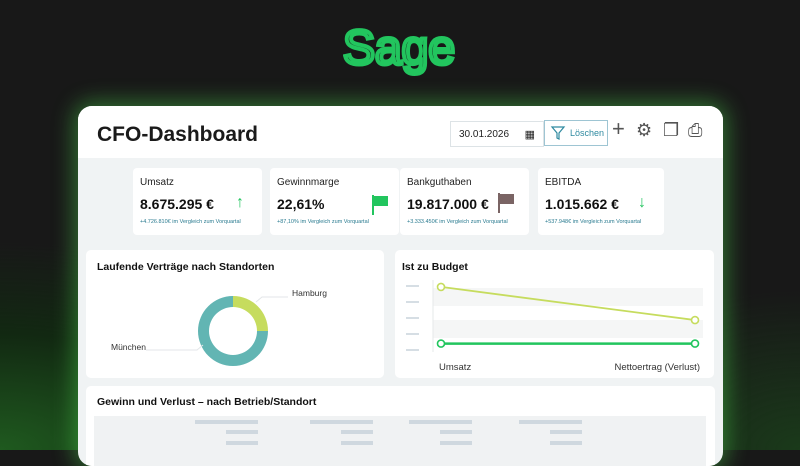  I want to click on kpi-comparison: +87,10% im Vergleich zum Vorquartal, so click(323, 222).